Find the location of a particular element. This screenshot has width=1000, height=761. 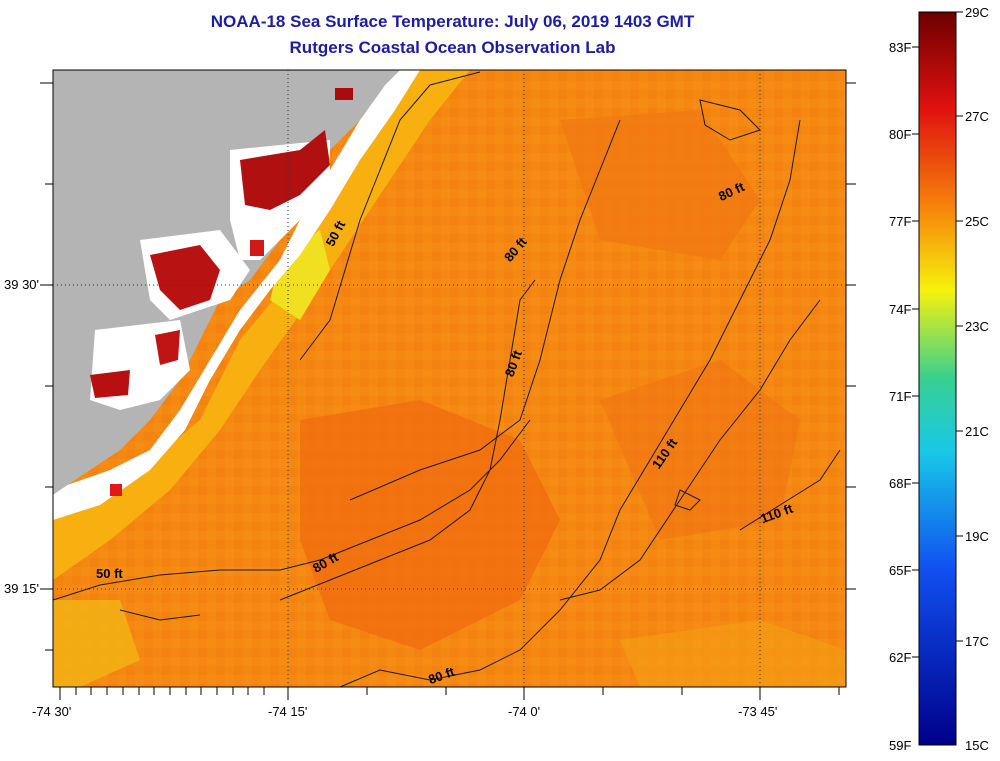

colorbar is located at coordinates (937, 378).